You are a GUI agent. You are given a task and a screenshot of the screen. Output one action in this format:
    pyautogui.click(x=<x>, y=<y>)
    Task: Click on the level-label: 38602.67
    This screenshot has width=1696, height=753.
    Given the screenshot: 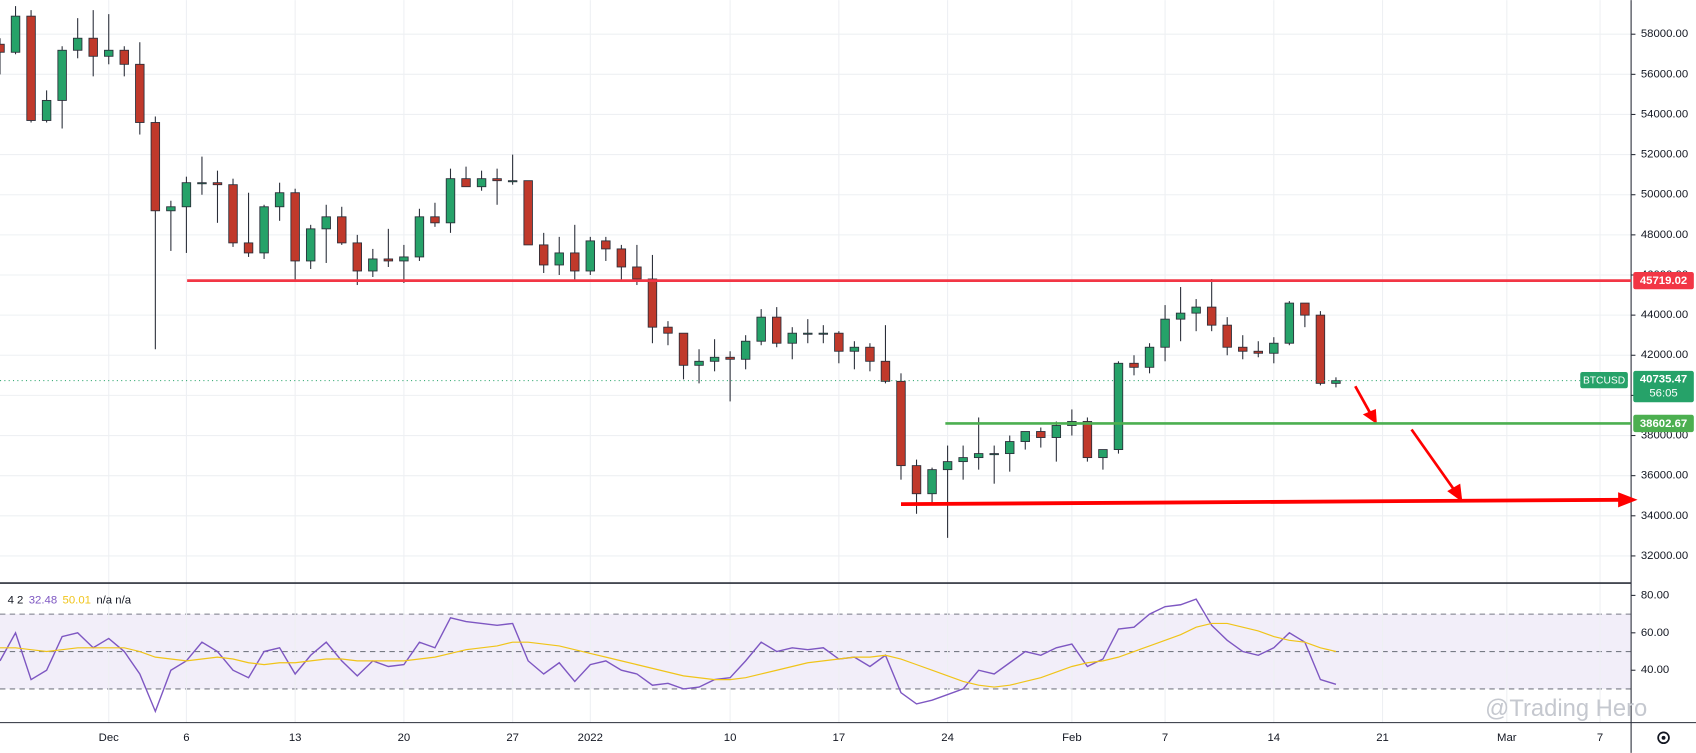 What is the action you would take?
    pyautogui.click(x=1663, y=424)
    